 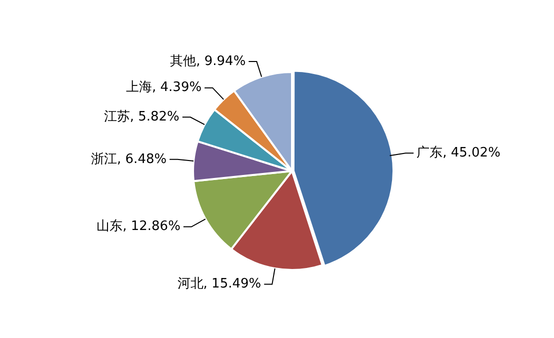 What do you see at coordinates (138, 226) in the screenshot?
I see `slice-label: 山东, 12.86%` at bounding box center [138, 226].